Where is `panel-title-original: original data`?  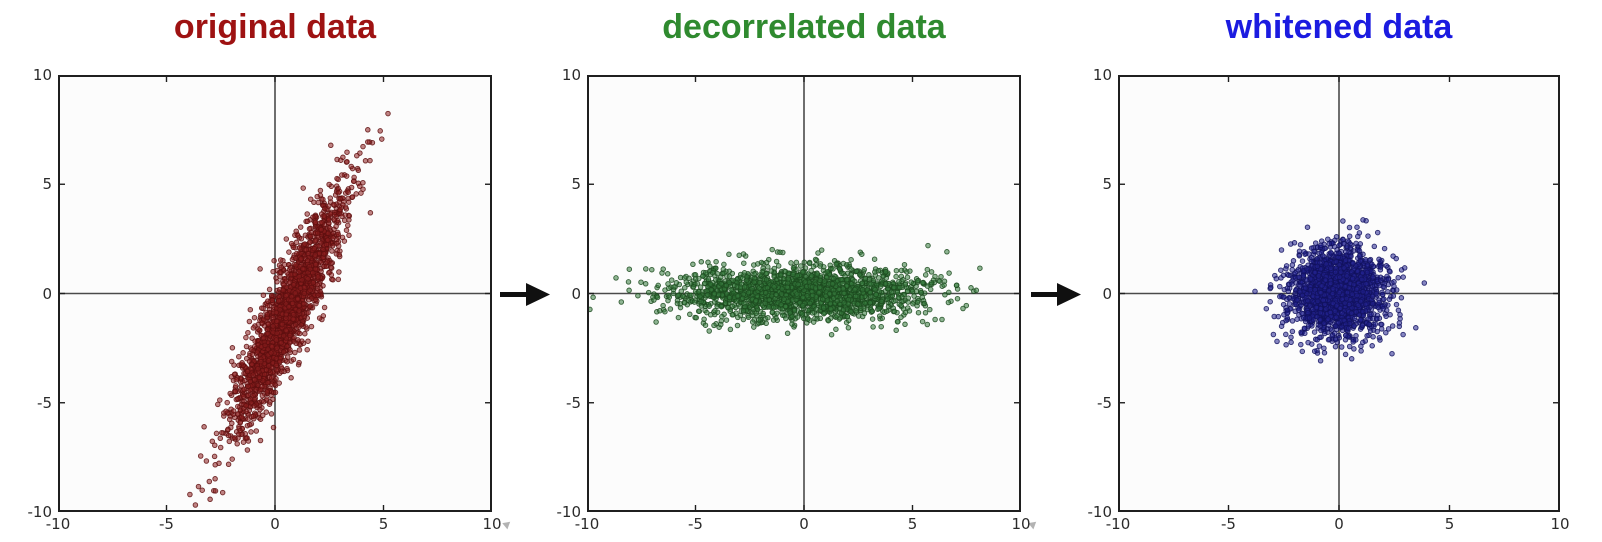 panel-title-original: original data is located at coordinates (275, 27).